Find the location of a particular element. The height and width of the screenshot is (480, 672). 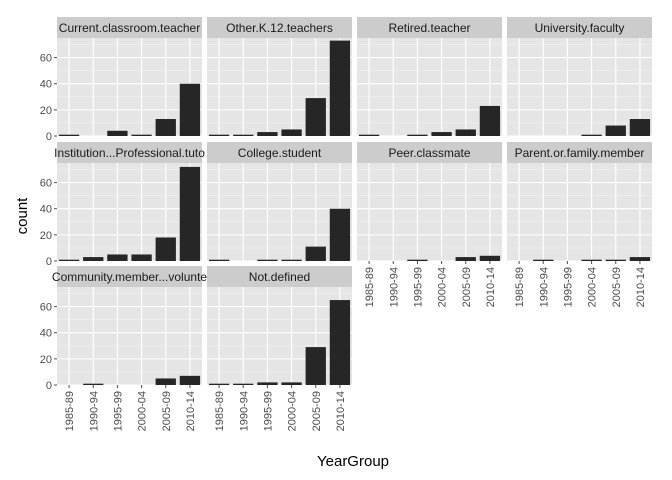

facet-panel: College.student is located at coordinates (279, 202).